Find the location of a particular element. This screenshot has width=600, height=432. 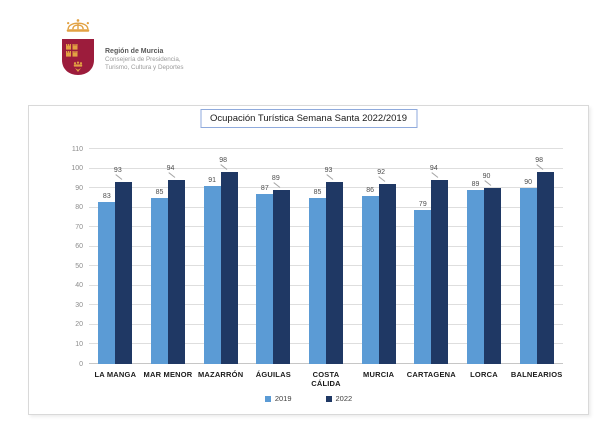

category-label: MAR MENOR is located at coordinates (168, 374).